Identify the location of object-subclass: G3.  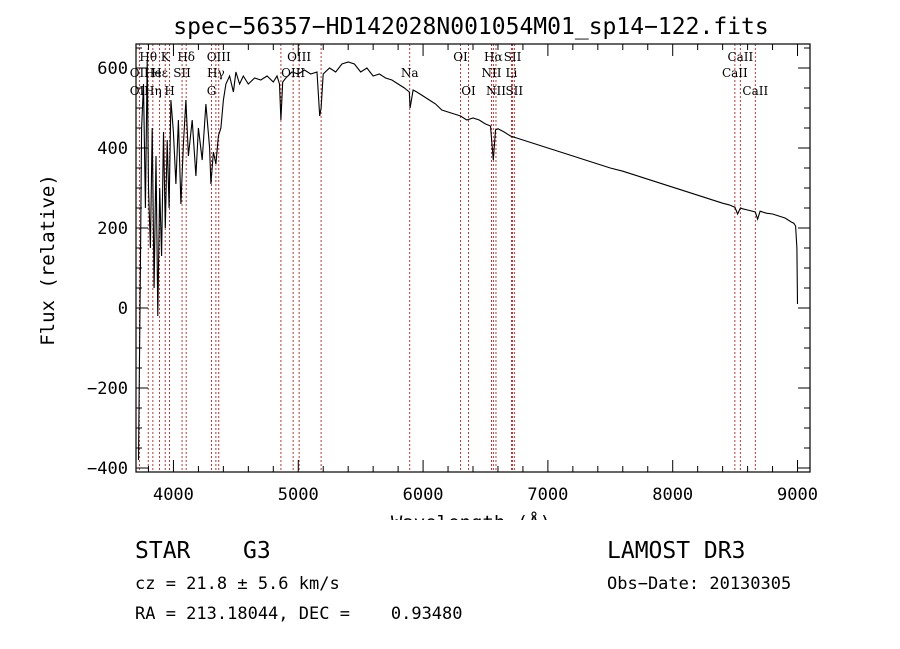
(257, 551).